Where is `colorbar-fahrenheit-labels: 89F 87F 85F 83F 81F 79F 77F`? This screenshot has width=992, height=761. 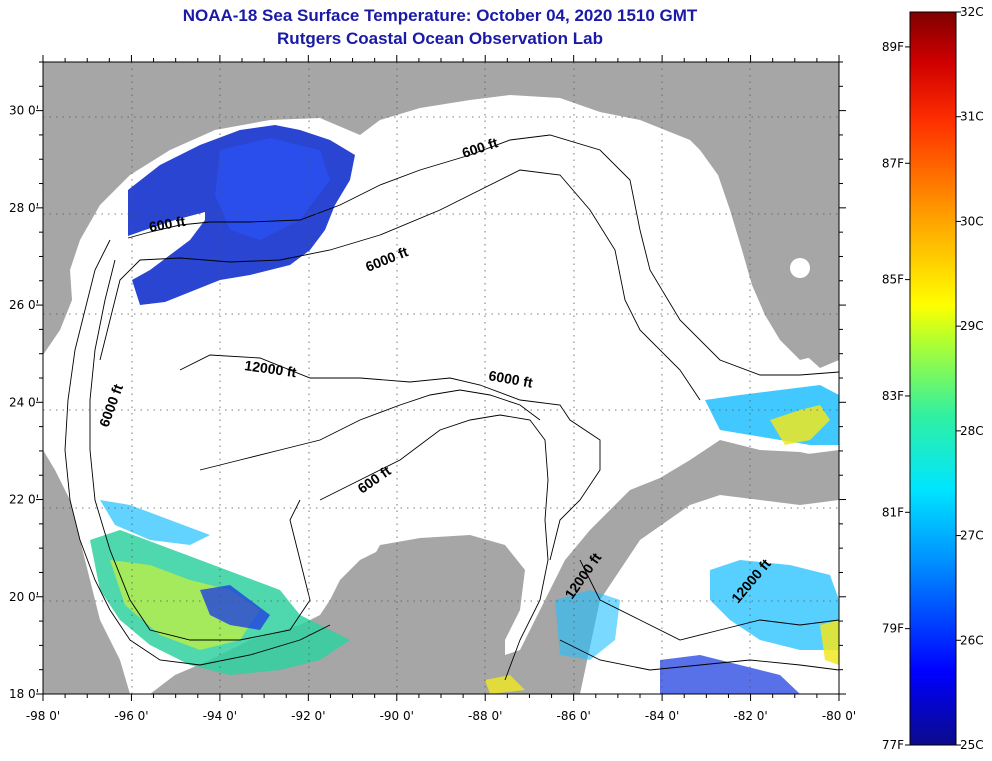 colorbar-fahrenheit-labels: 89F 87F 85F 83F 81F 79F 77F is located at coordinates (896, 396).